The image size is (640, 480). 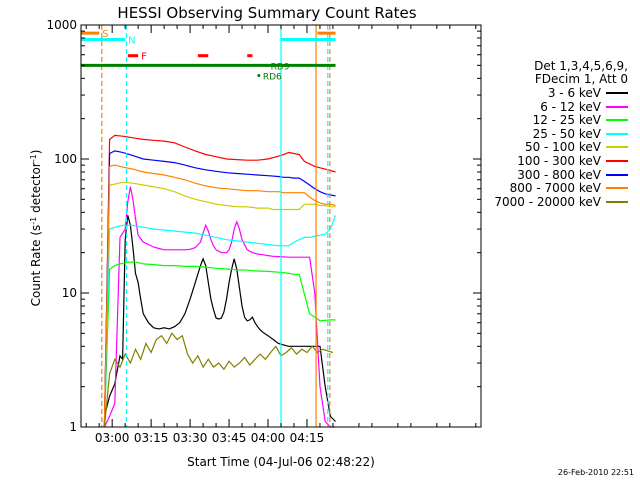 What do you see at coordinates (272, 77) in the screenshot?
I see `annotation-1: RD6` at bounding box center [272, 77].